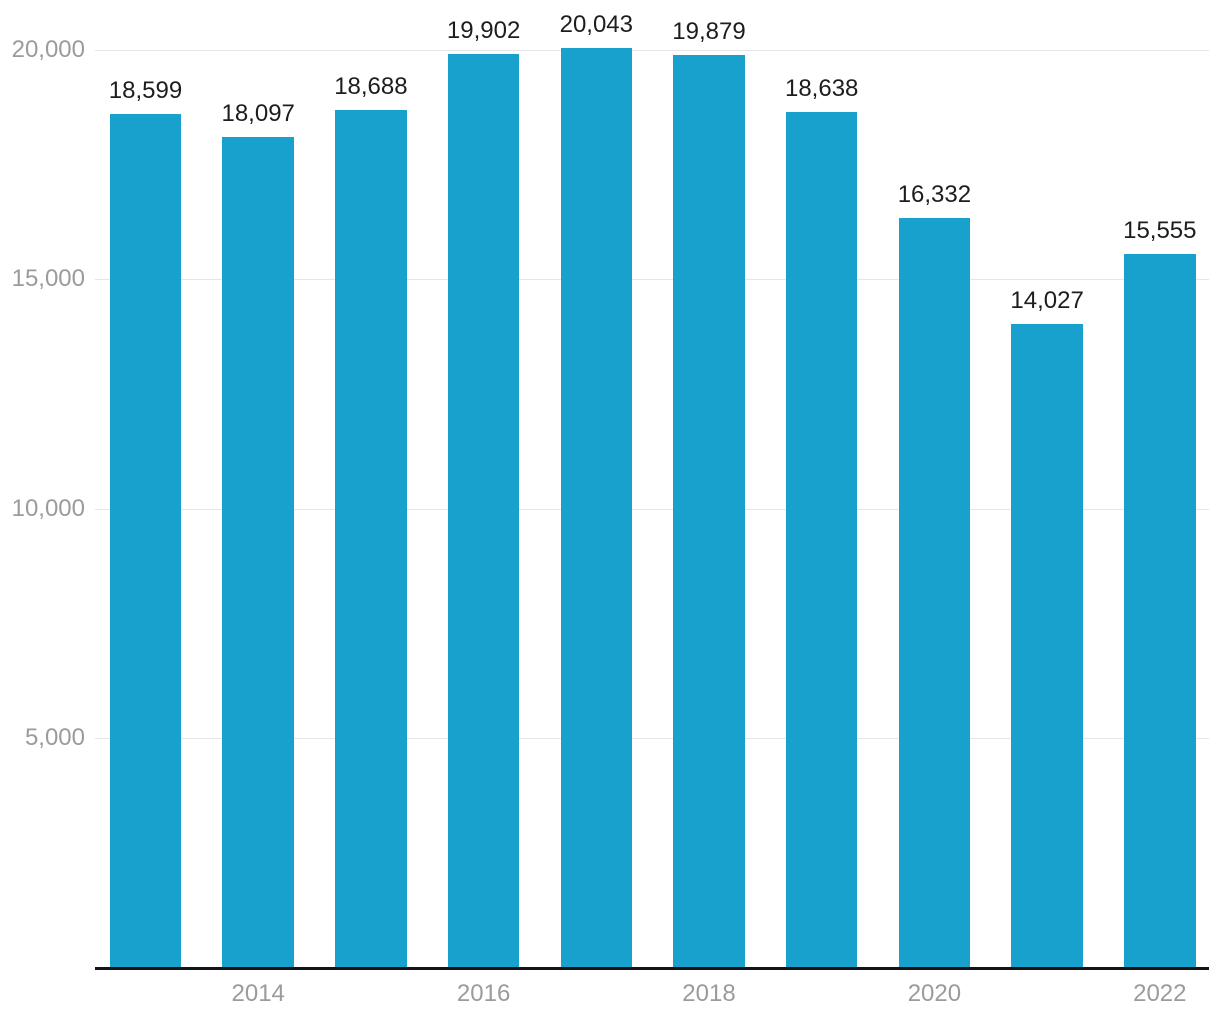  I want to click on bar-value-label: 14,027, so click(1047, 300).